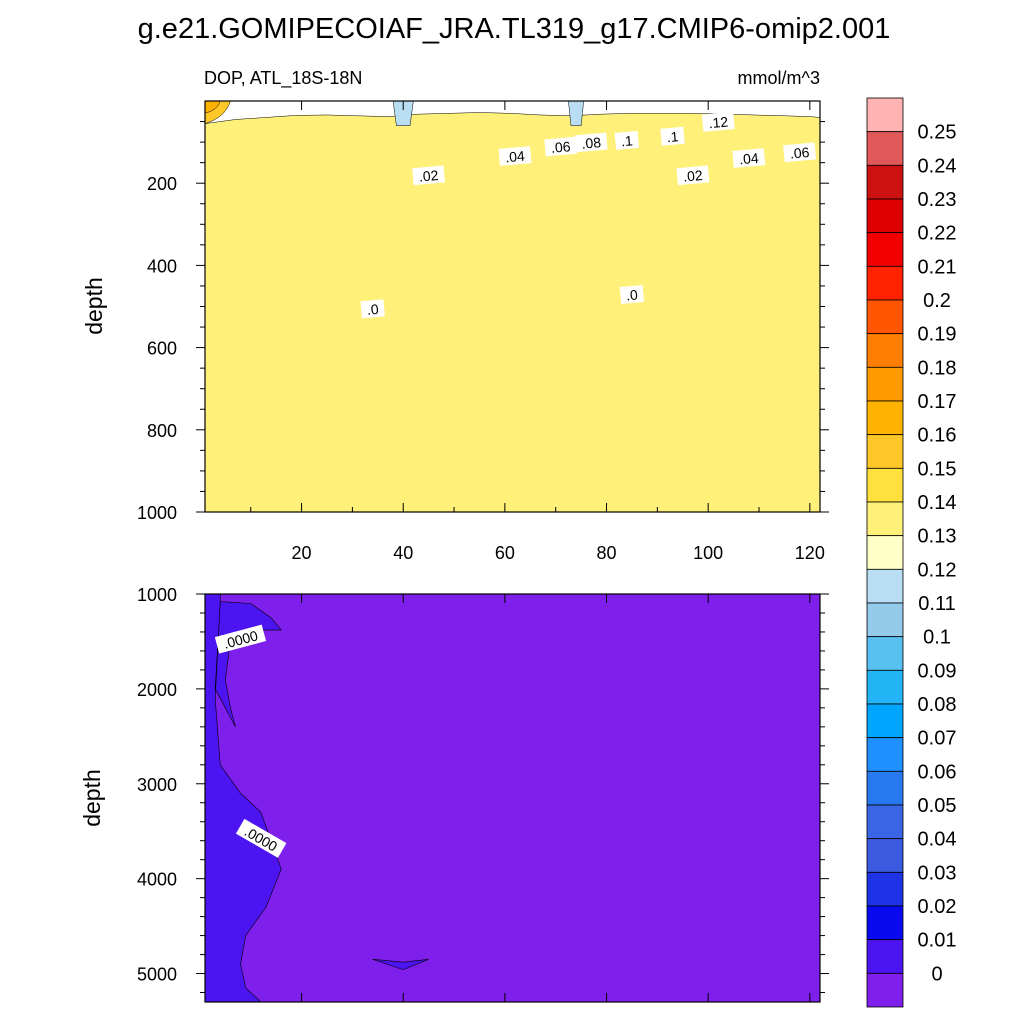  What do you see at coordinates (403, 553) in the screenshot?
I see `upper-x-tick-label: 40` at bounding box center [403, 553].